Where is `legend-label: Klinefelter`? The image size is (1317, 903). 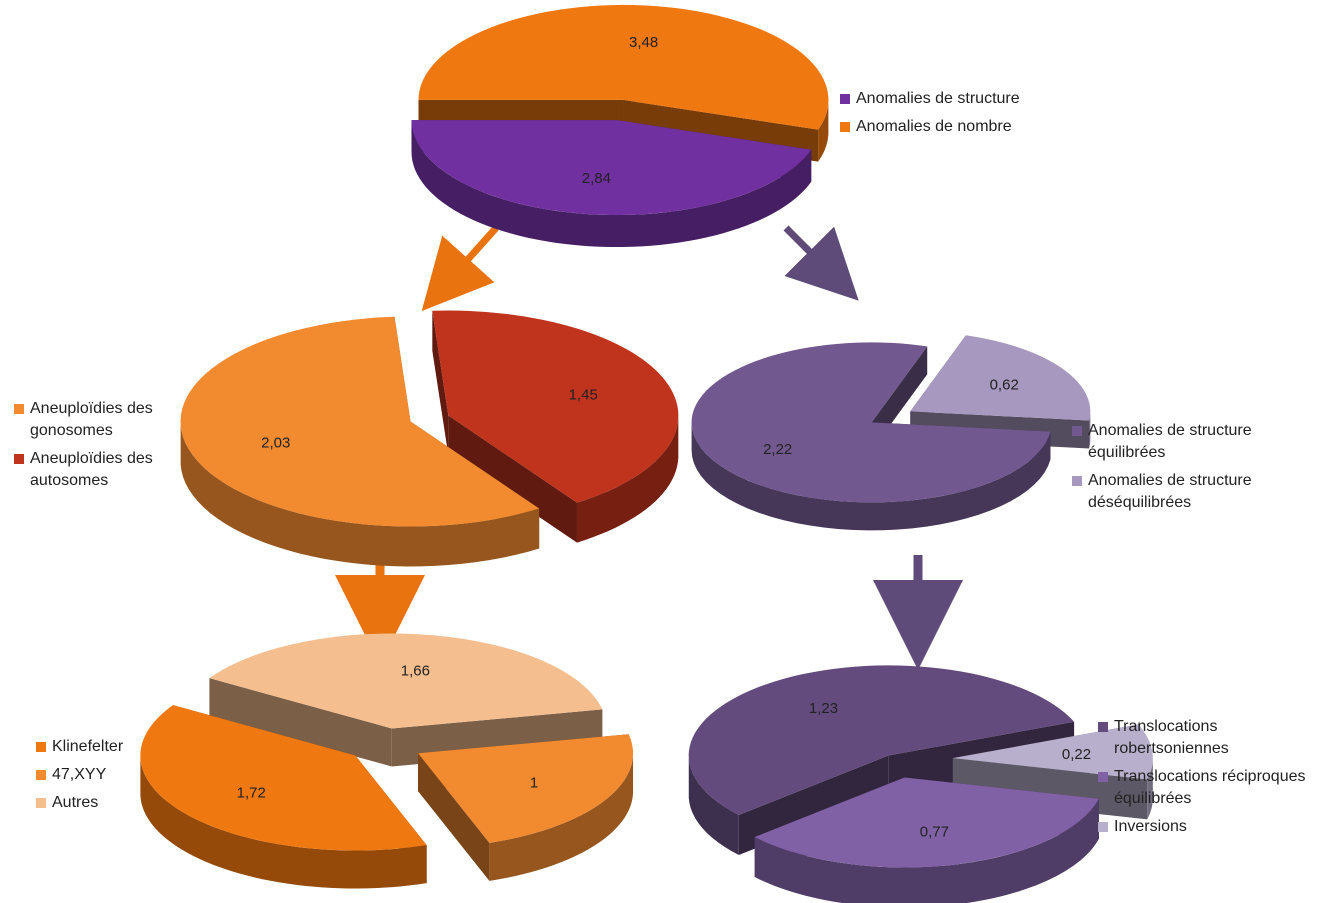
legend-label: Klinefelter is located at coordinates (88, 746).